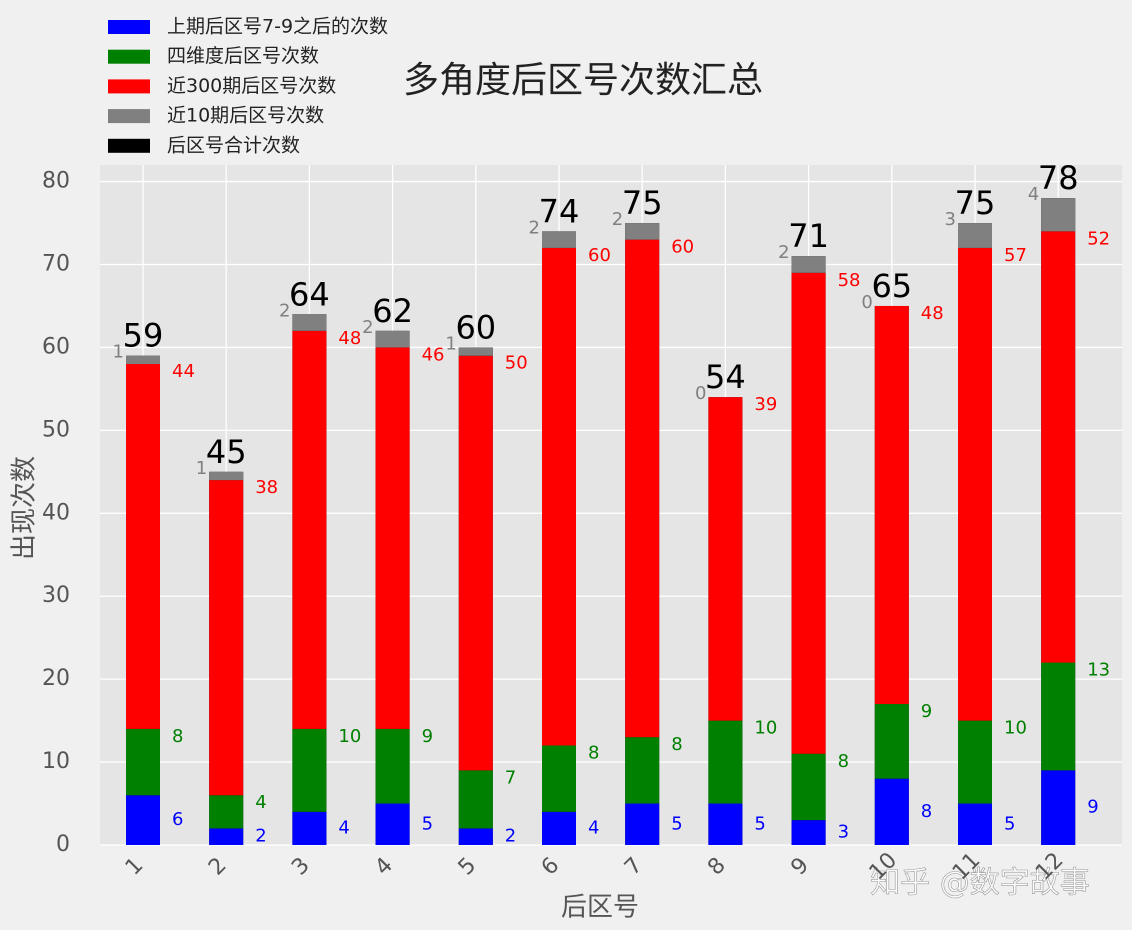  Describe the element at coordinates (600, 908) in the screenshot. I see `x-axis-label: 后区号` at that location.